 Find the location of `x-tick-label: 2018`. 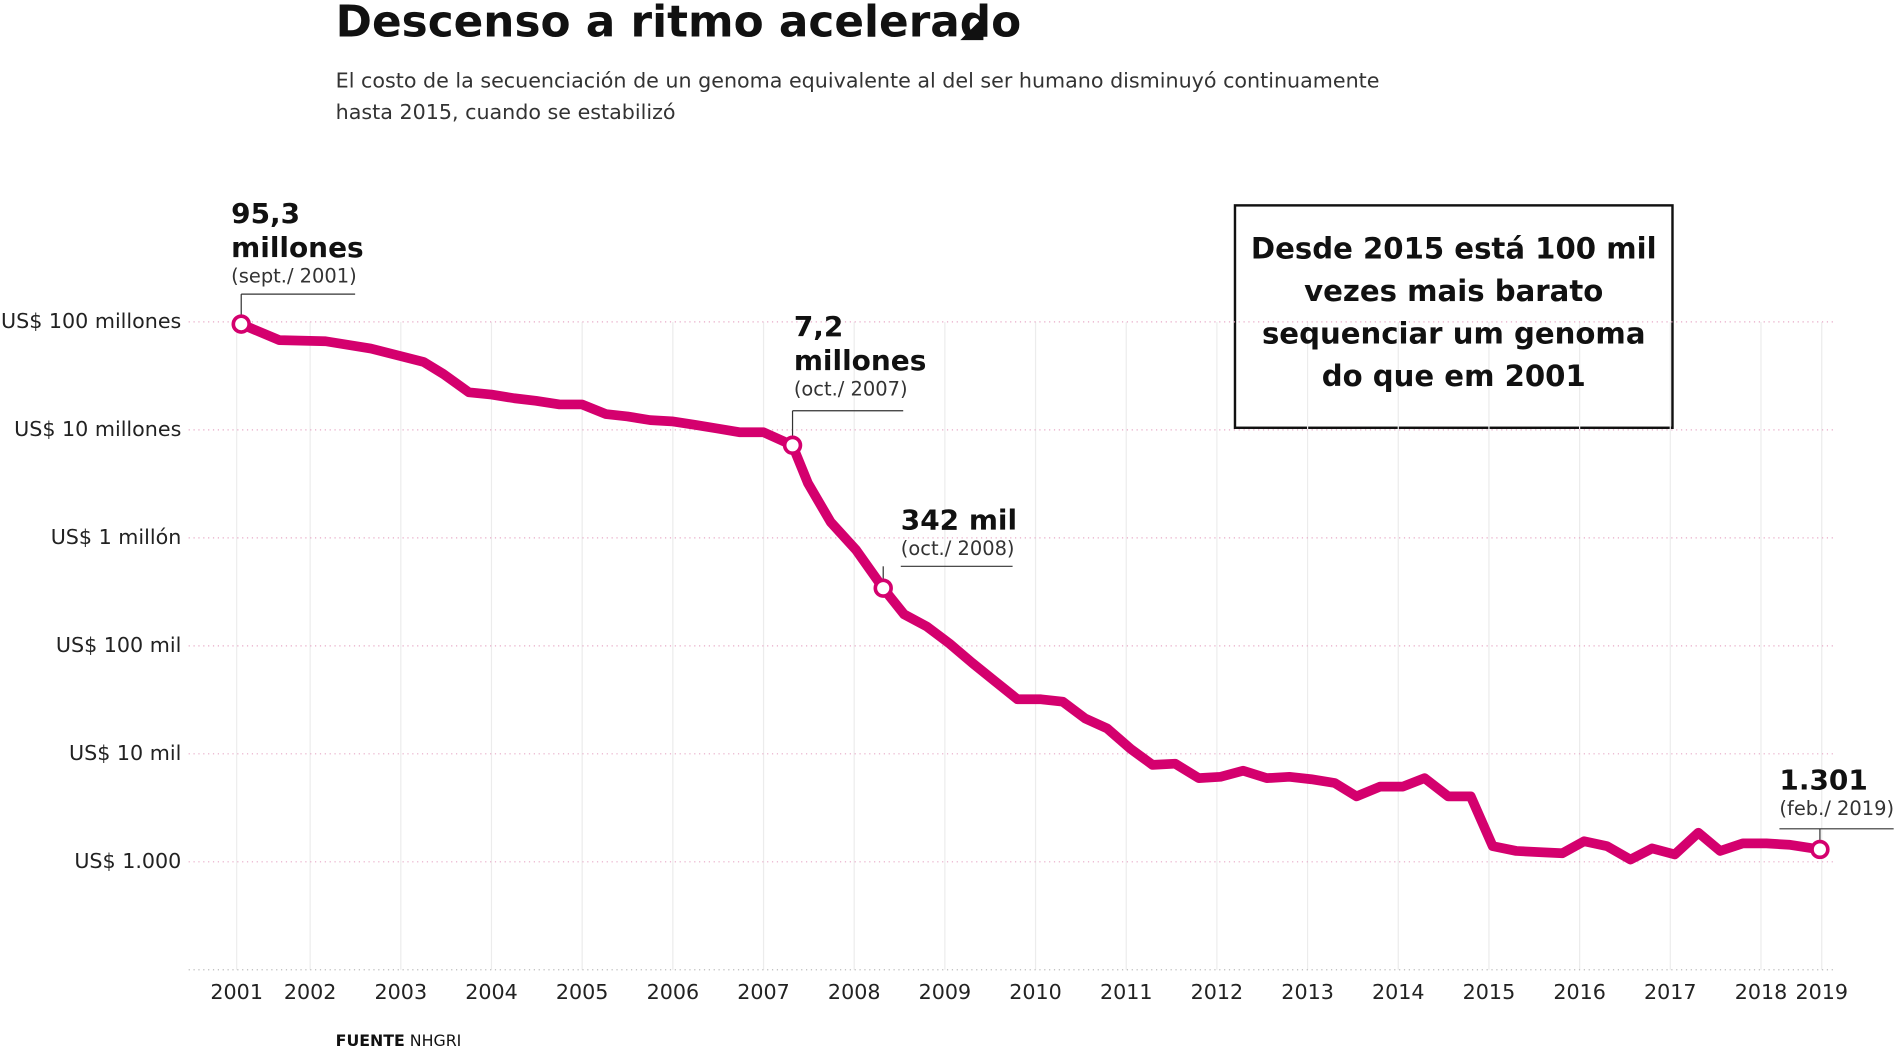

x-tick-label: 2018 is located at coordinates (1761, 992).